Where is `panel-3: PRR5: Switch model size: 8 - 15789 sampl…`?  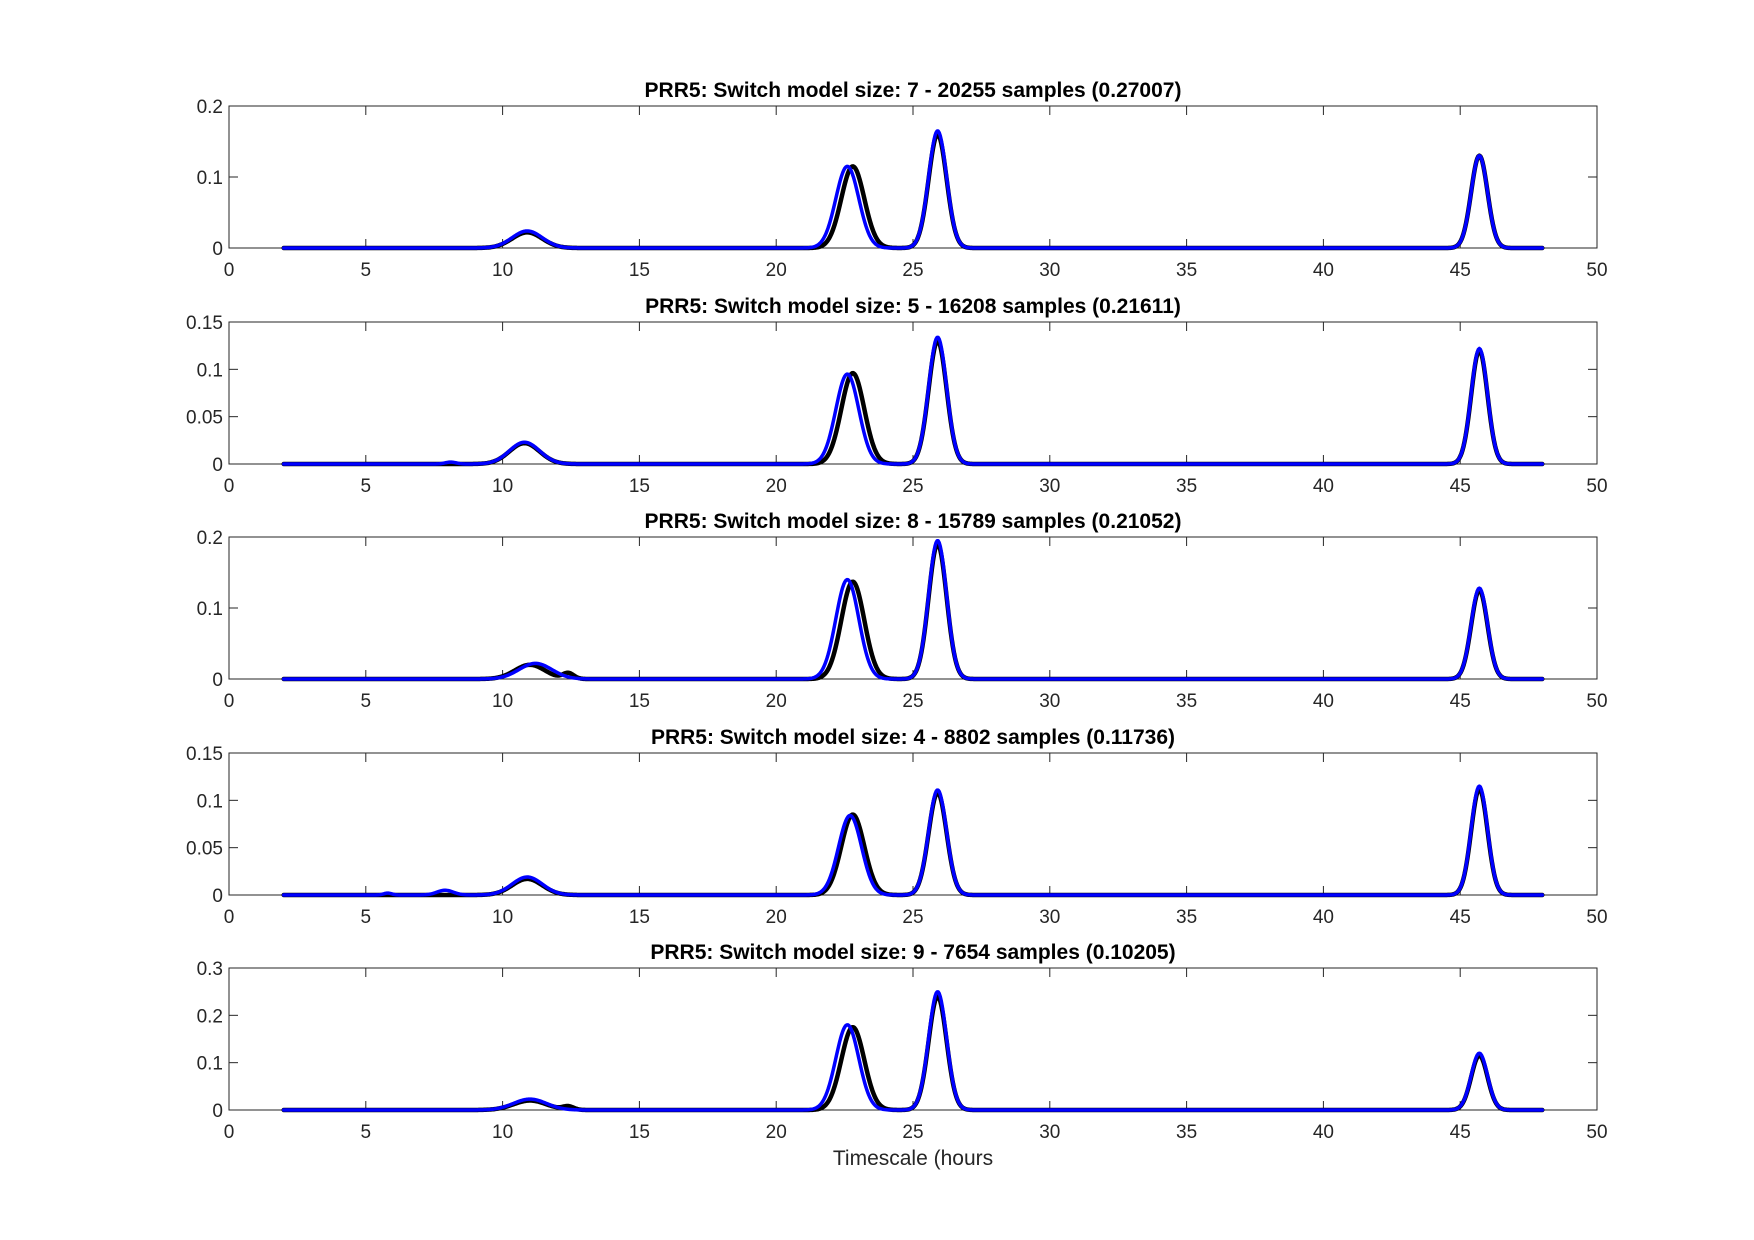
panel-3: PRR5: Switch model size: 8 - 15789 sampl… is located at coordinates (902, 611).